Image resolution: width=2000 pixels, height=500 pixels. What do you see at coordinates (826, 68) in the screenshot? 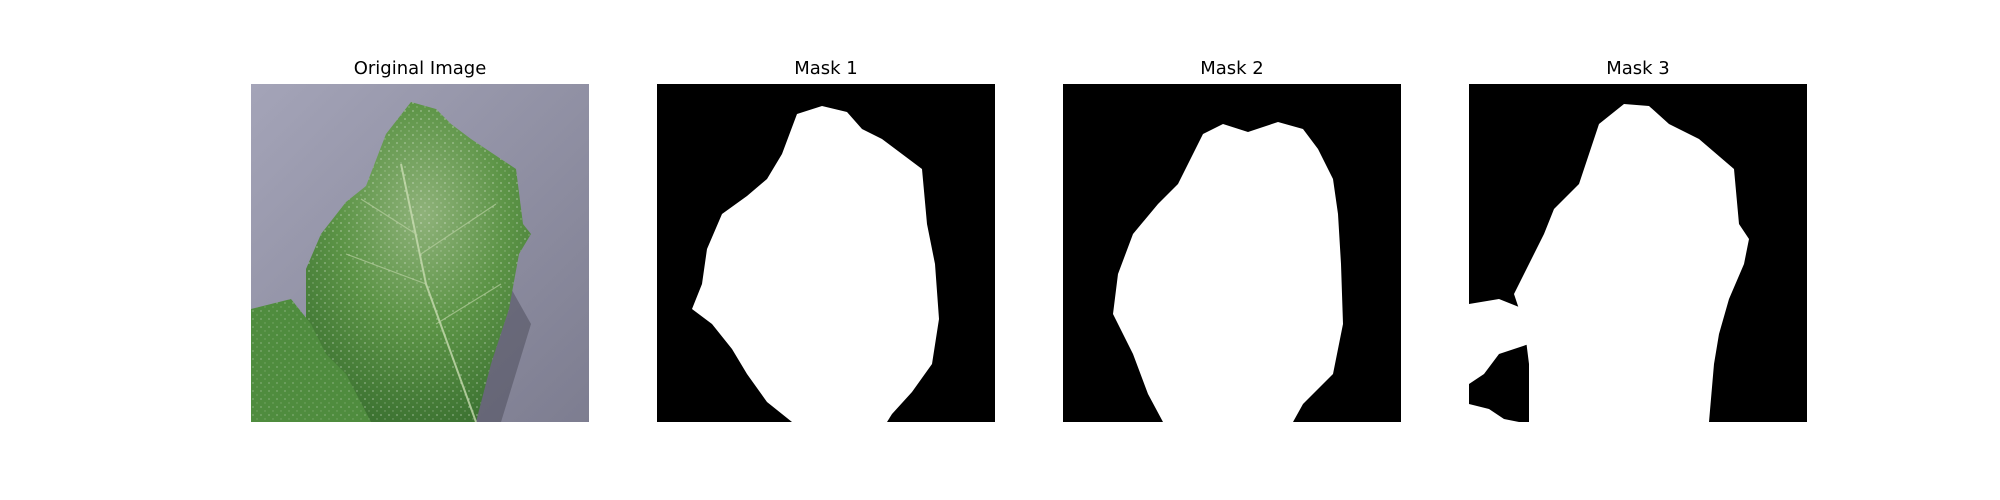
I see `panel-title-mask-1: Mask 1` at bounding box center [826, 68].